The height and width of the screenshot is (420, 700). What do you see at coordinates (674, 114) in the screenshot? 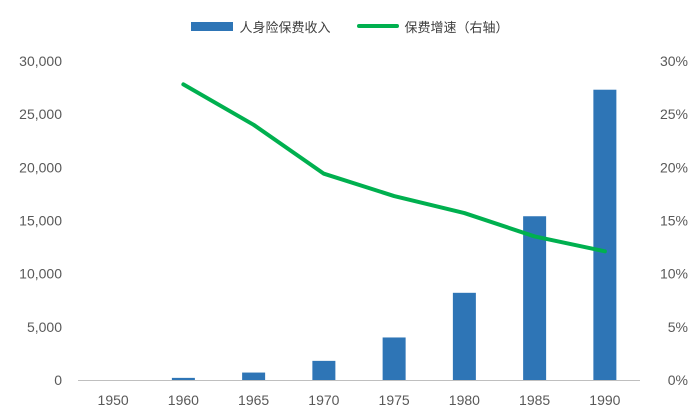
I see `right-tick-label: 25%` at bounding box center [674, 114].